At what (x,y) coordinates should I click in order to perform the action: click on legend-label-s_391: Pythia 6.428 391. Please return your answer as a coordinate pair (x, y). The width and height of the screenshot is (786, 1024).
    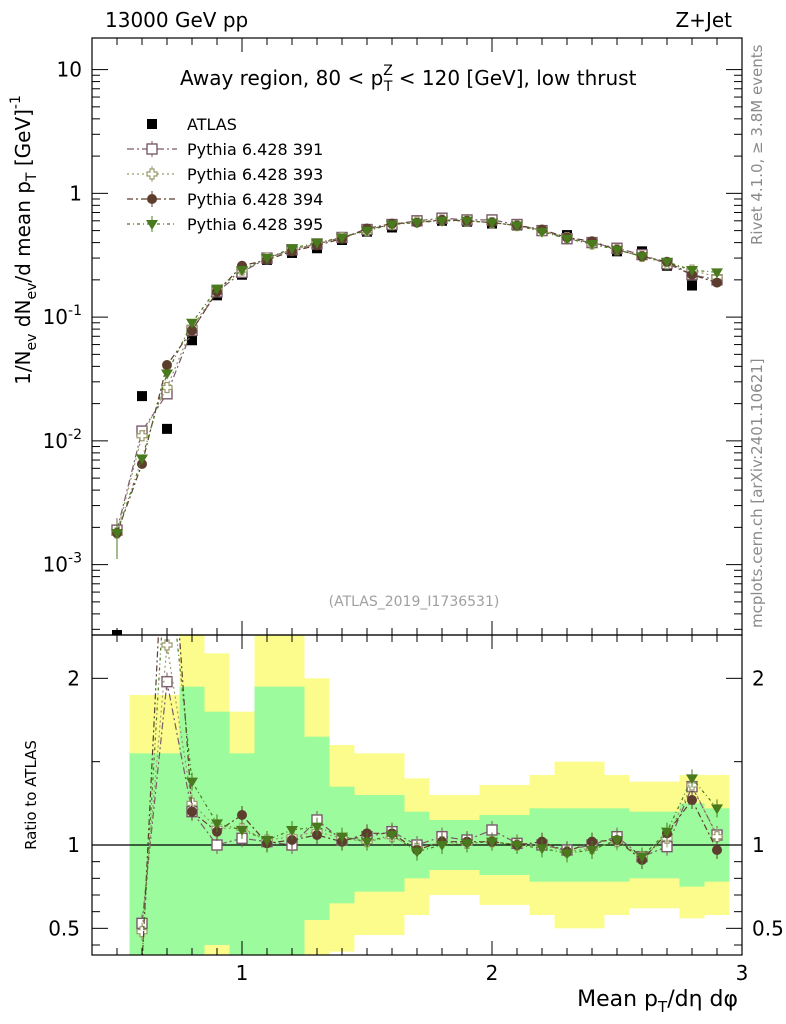
    Looking at the image, I should click on (255, 149).